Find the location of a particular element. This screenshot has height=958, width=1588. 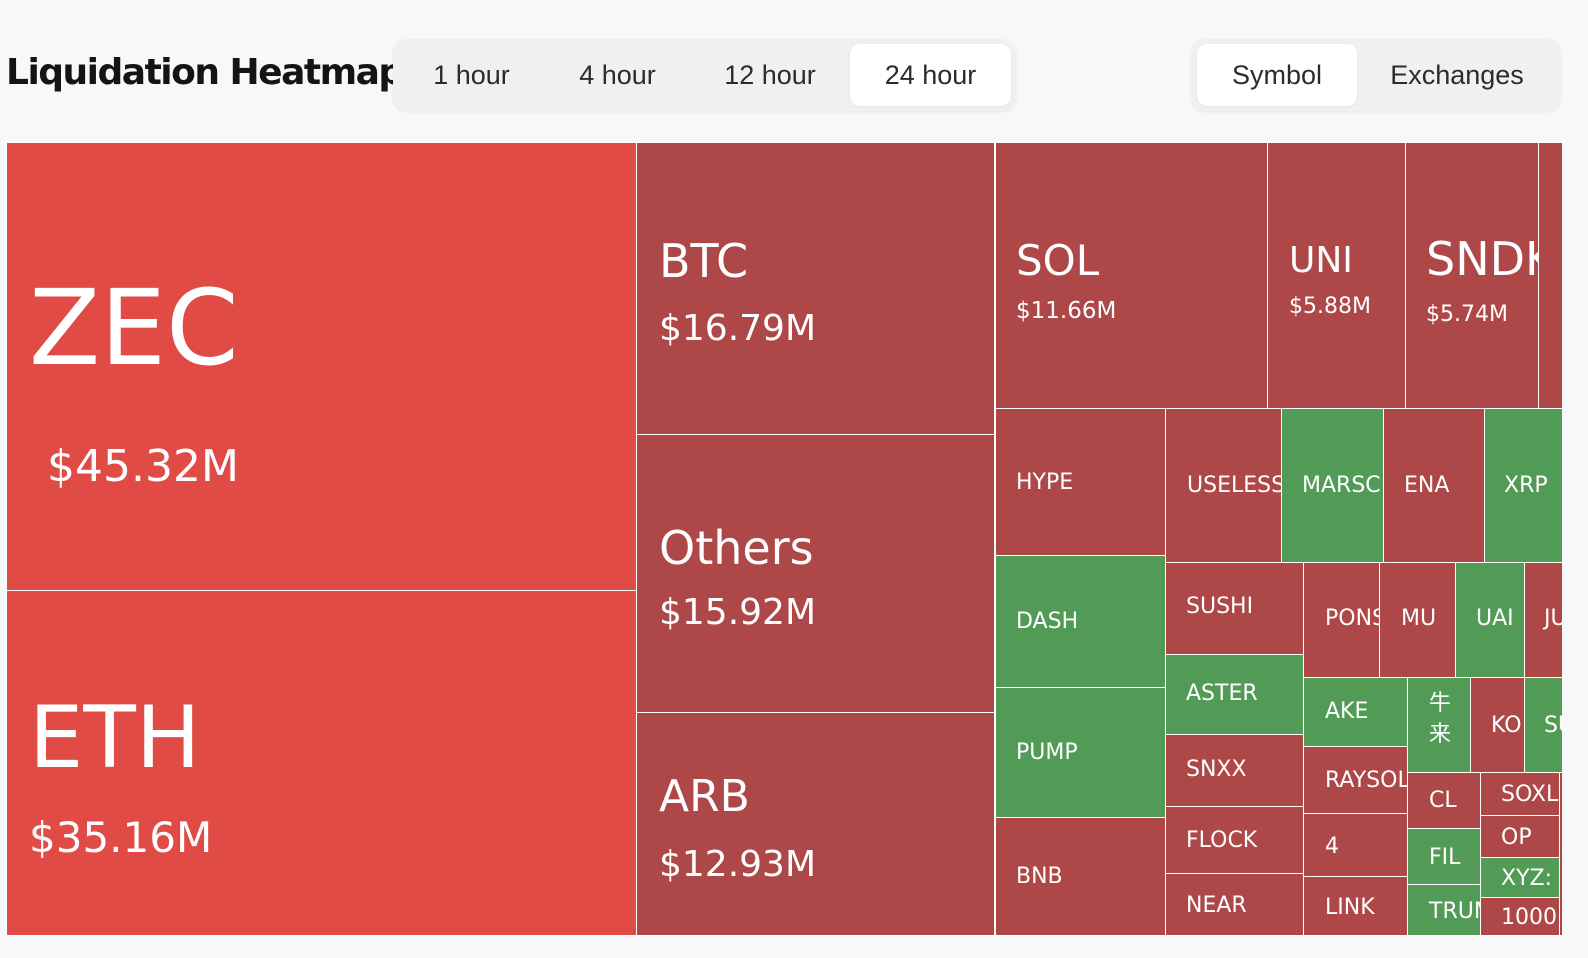

timeframe-label: 1 hour is located at coordinates (471, 74).